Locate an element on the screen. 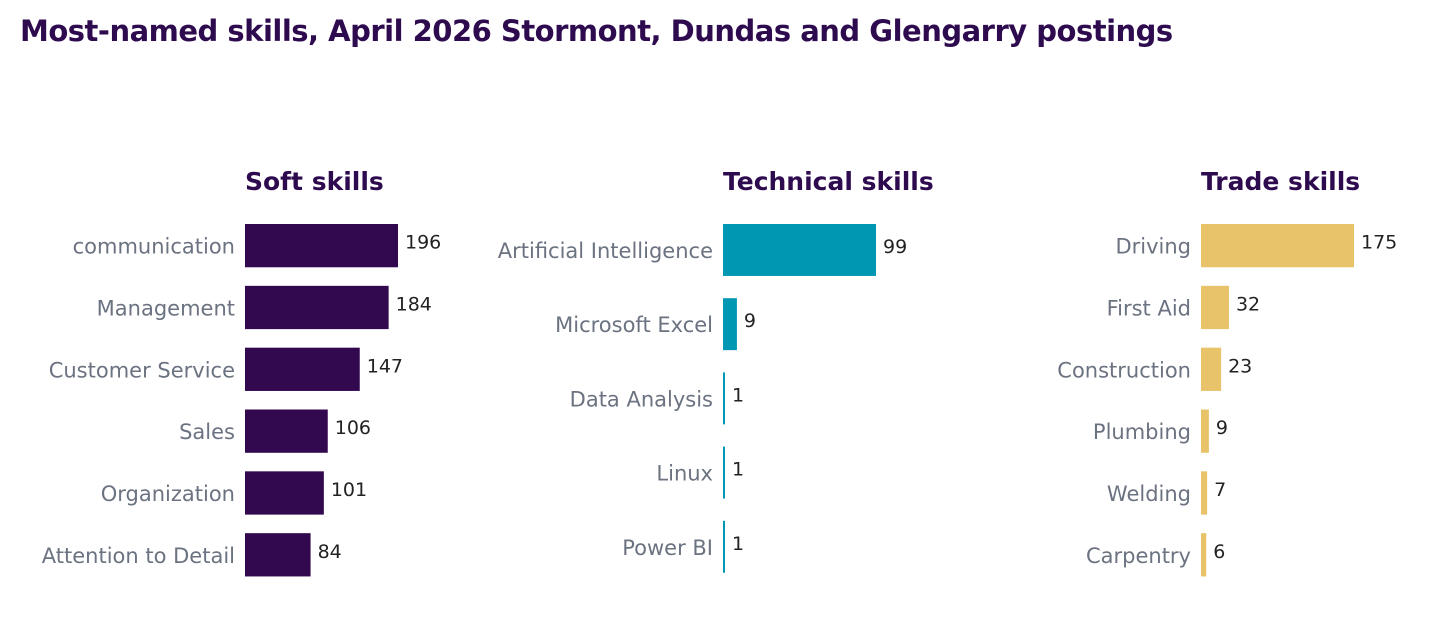 This screenshot has width=1435, height=634. value-label: 84 is located at coordinates (330, 552).